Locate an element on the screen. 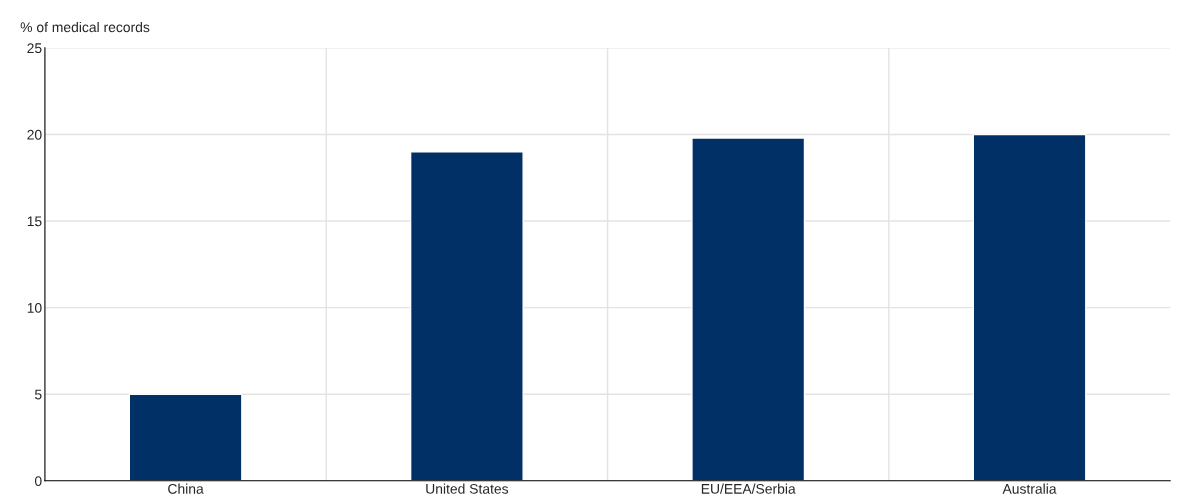 The width and height of the screenshot is (1182, 504). x-tick-label: Australia is located at coordinates (1029, 488).